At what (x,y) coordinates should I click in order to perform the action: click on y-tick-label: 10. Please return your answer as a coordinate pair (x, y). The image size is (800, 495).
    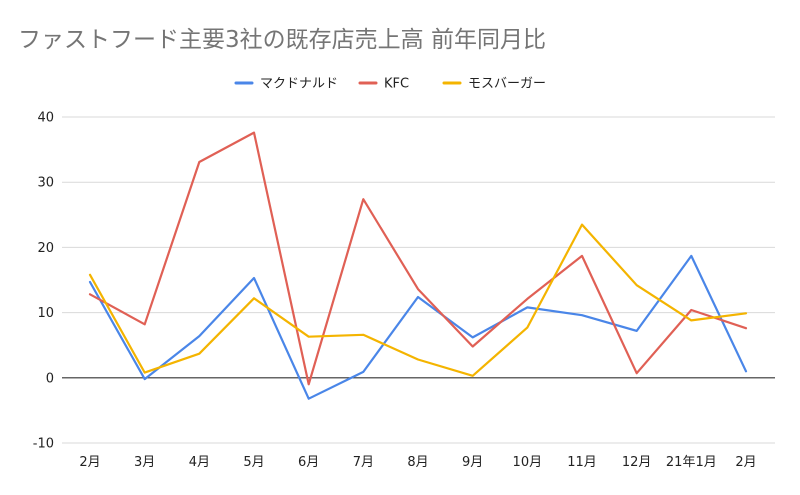
    Looking at the image, I should click on (45, 313).